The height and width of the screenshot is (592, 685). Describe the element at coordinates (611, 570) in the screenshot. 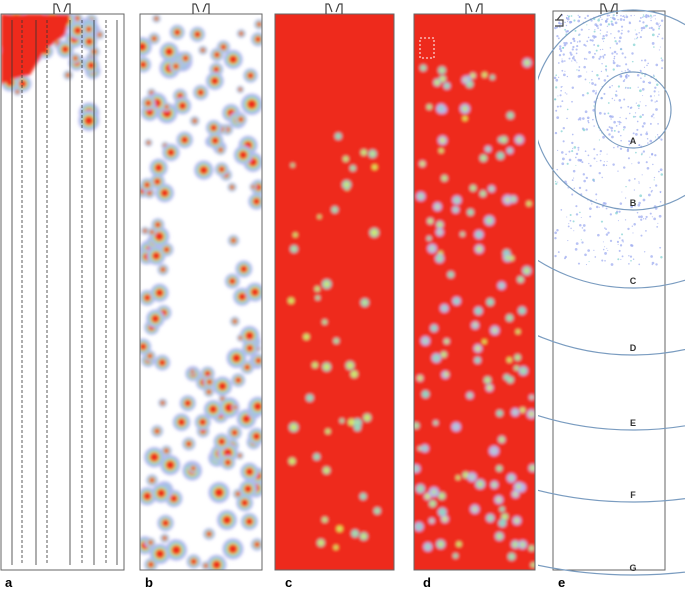

I see `zone-arc` at that location.